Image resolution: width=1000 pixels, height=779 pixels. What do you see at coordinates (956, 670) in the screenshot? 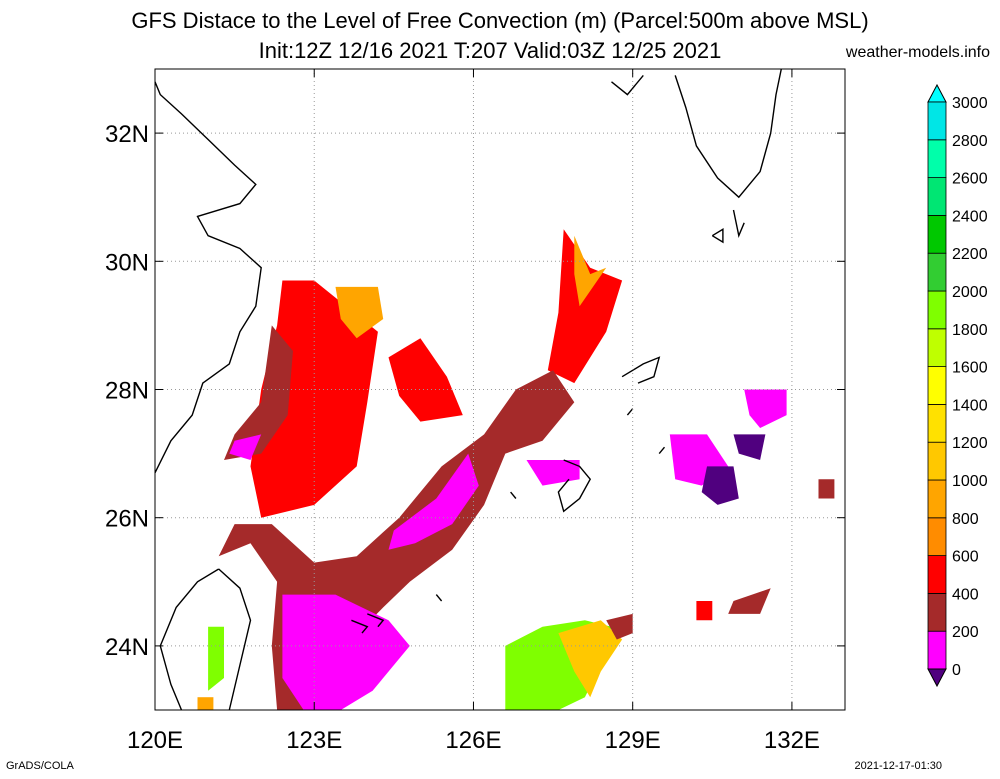
I see `colorbar-label: 0` at bounding box center [956, 670].